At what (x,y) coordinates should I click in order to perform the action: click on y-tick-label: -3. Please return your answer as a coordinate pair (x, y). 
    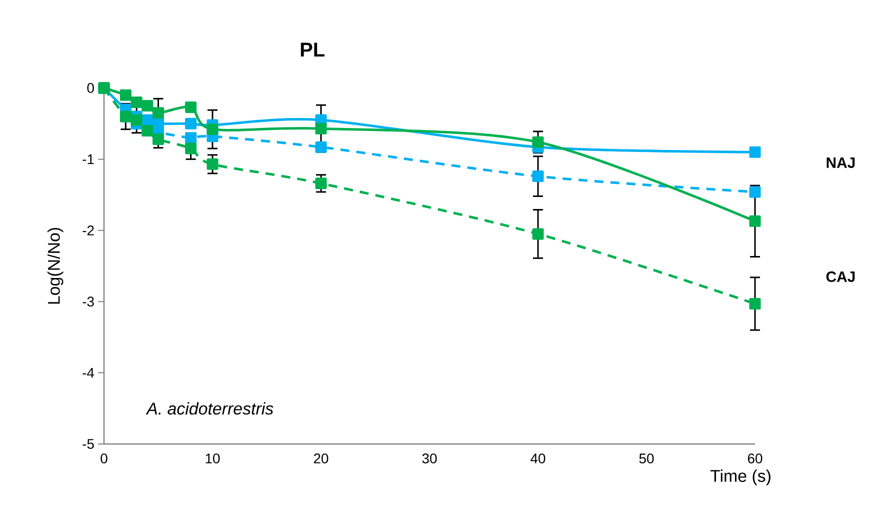
    Looking at the image, I should click on (88, 301).